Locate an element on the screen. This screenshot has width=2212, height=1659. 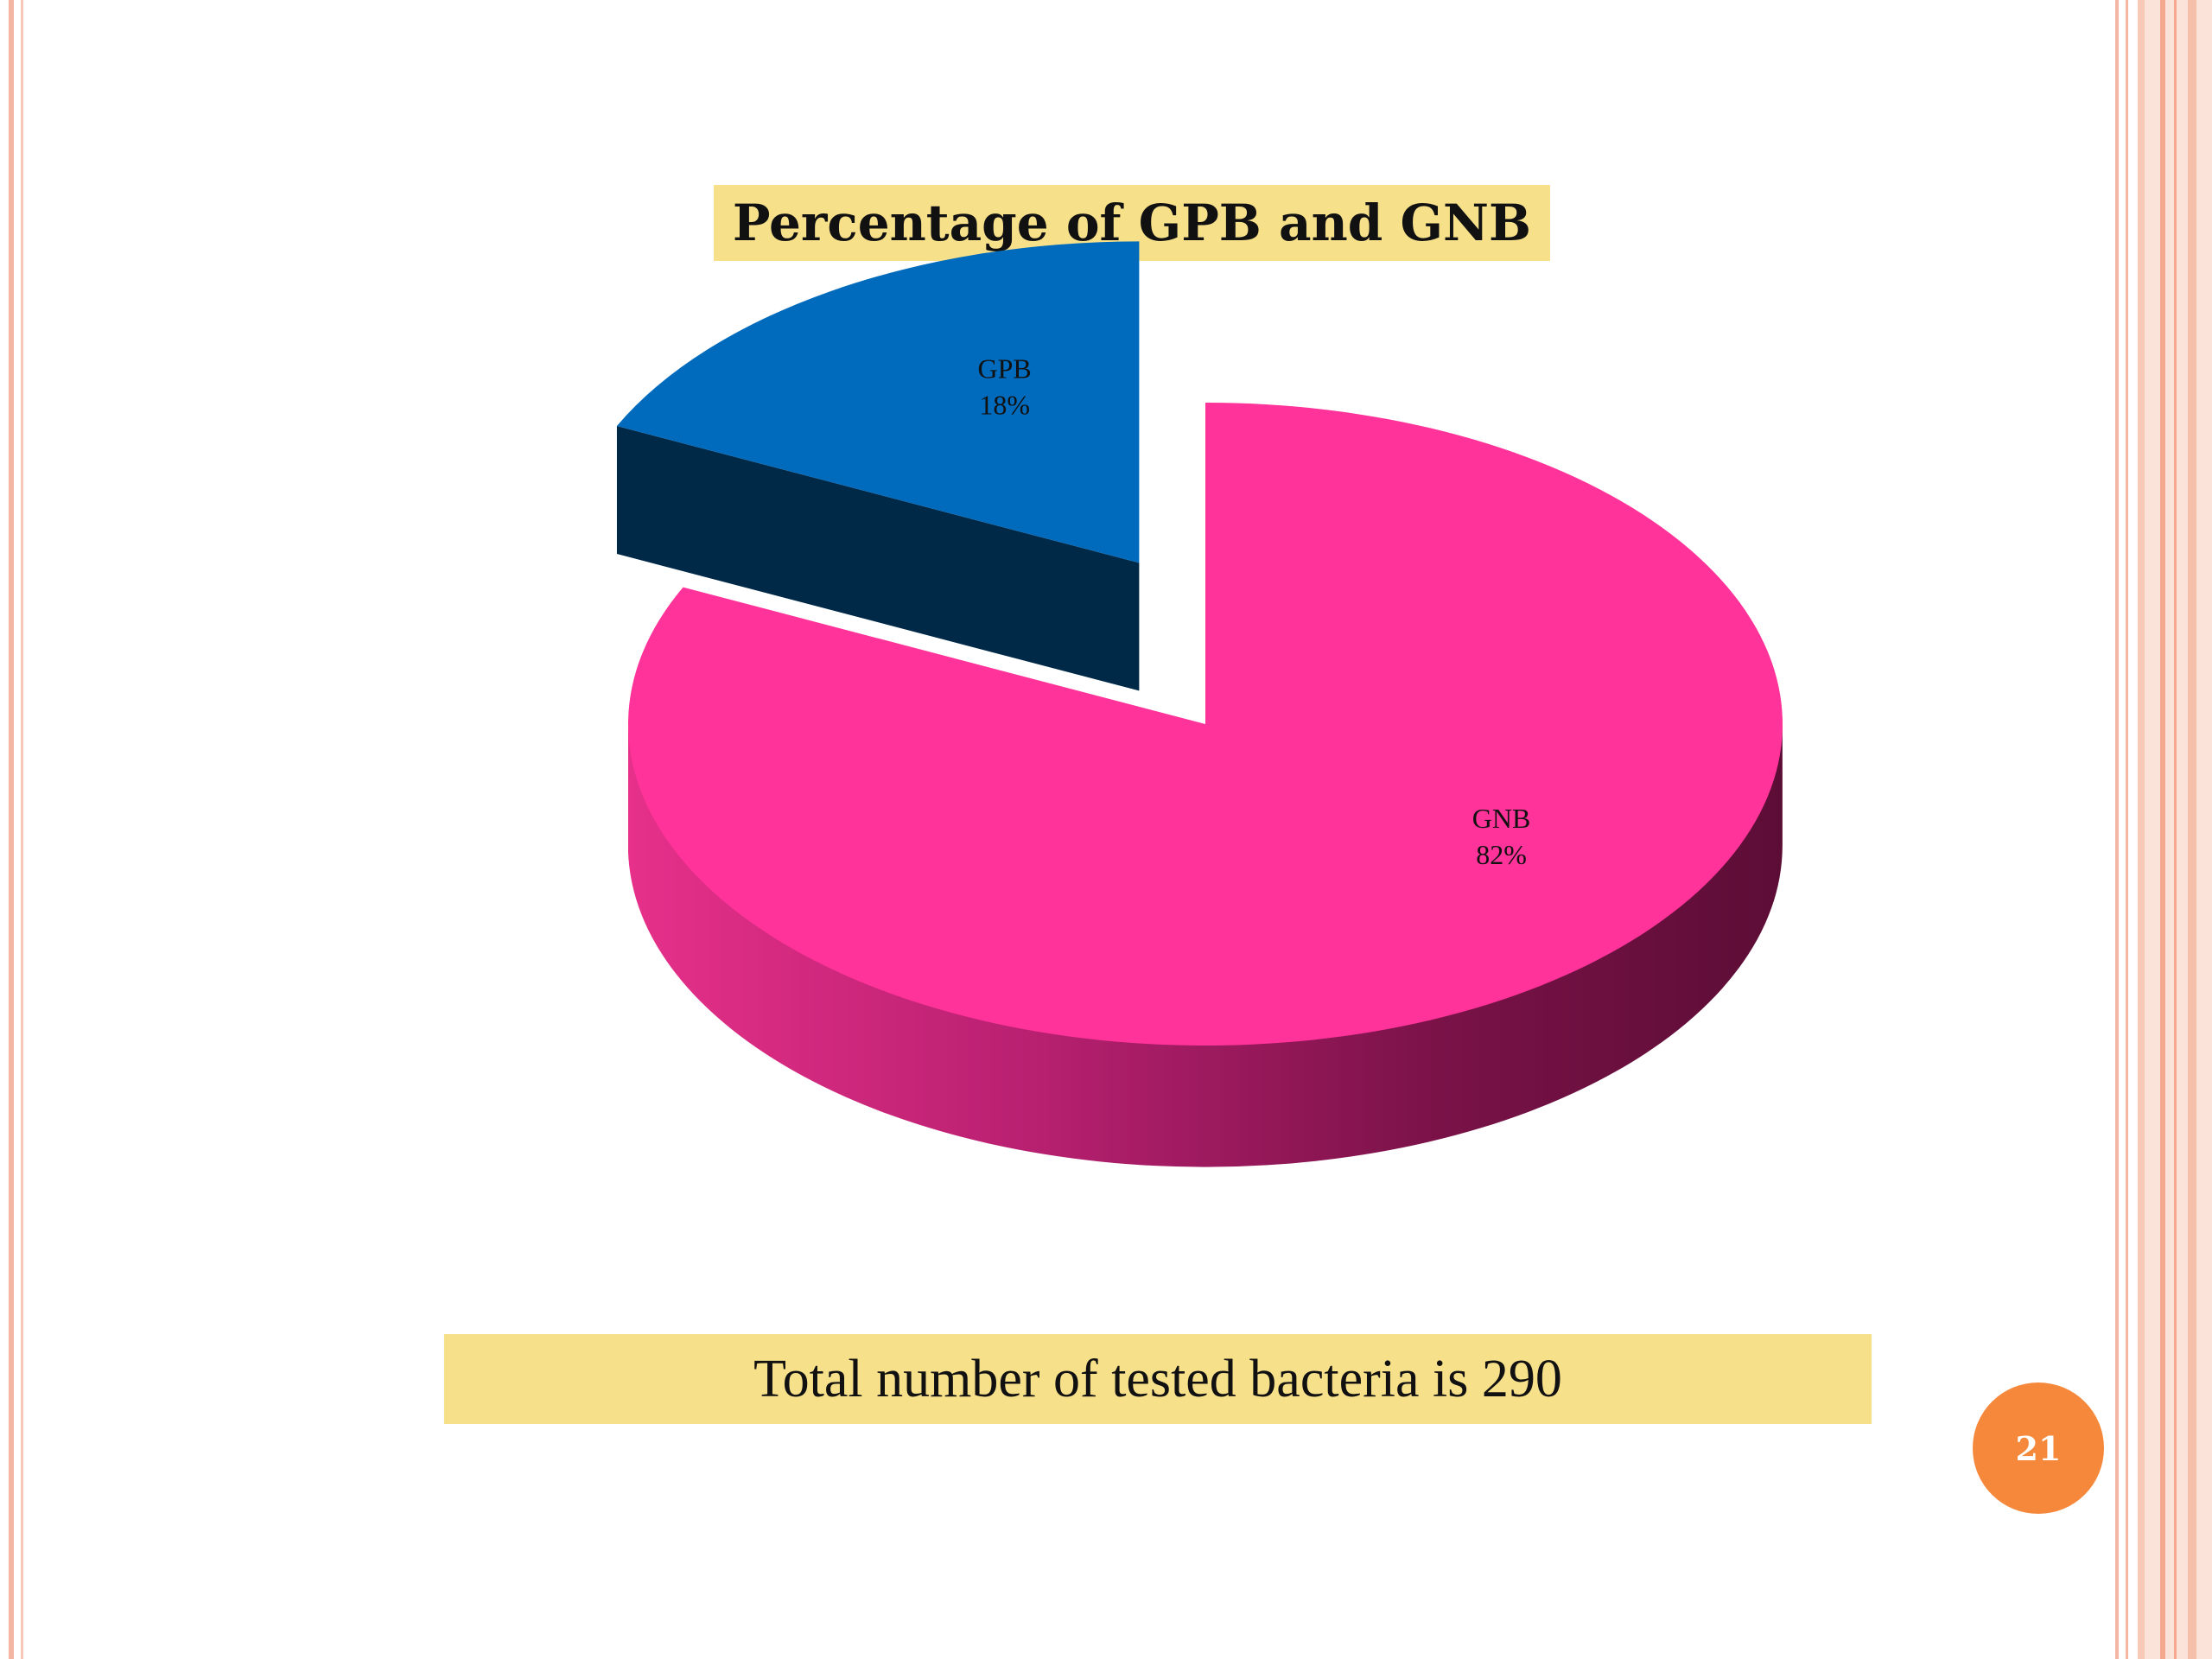
page-number: 21 is located at coordinates (2038, 1448).